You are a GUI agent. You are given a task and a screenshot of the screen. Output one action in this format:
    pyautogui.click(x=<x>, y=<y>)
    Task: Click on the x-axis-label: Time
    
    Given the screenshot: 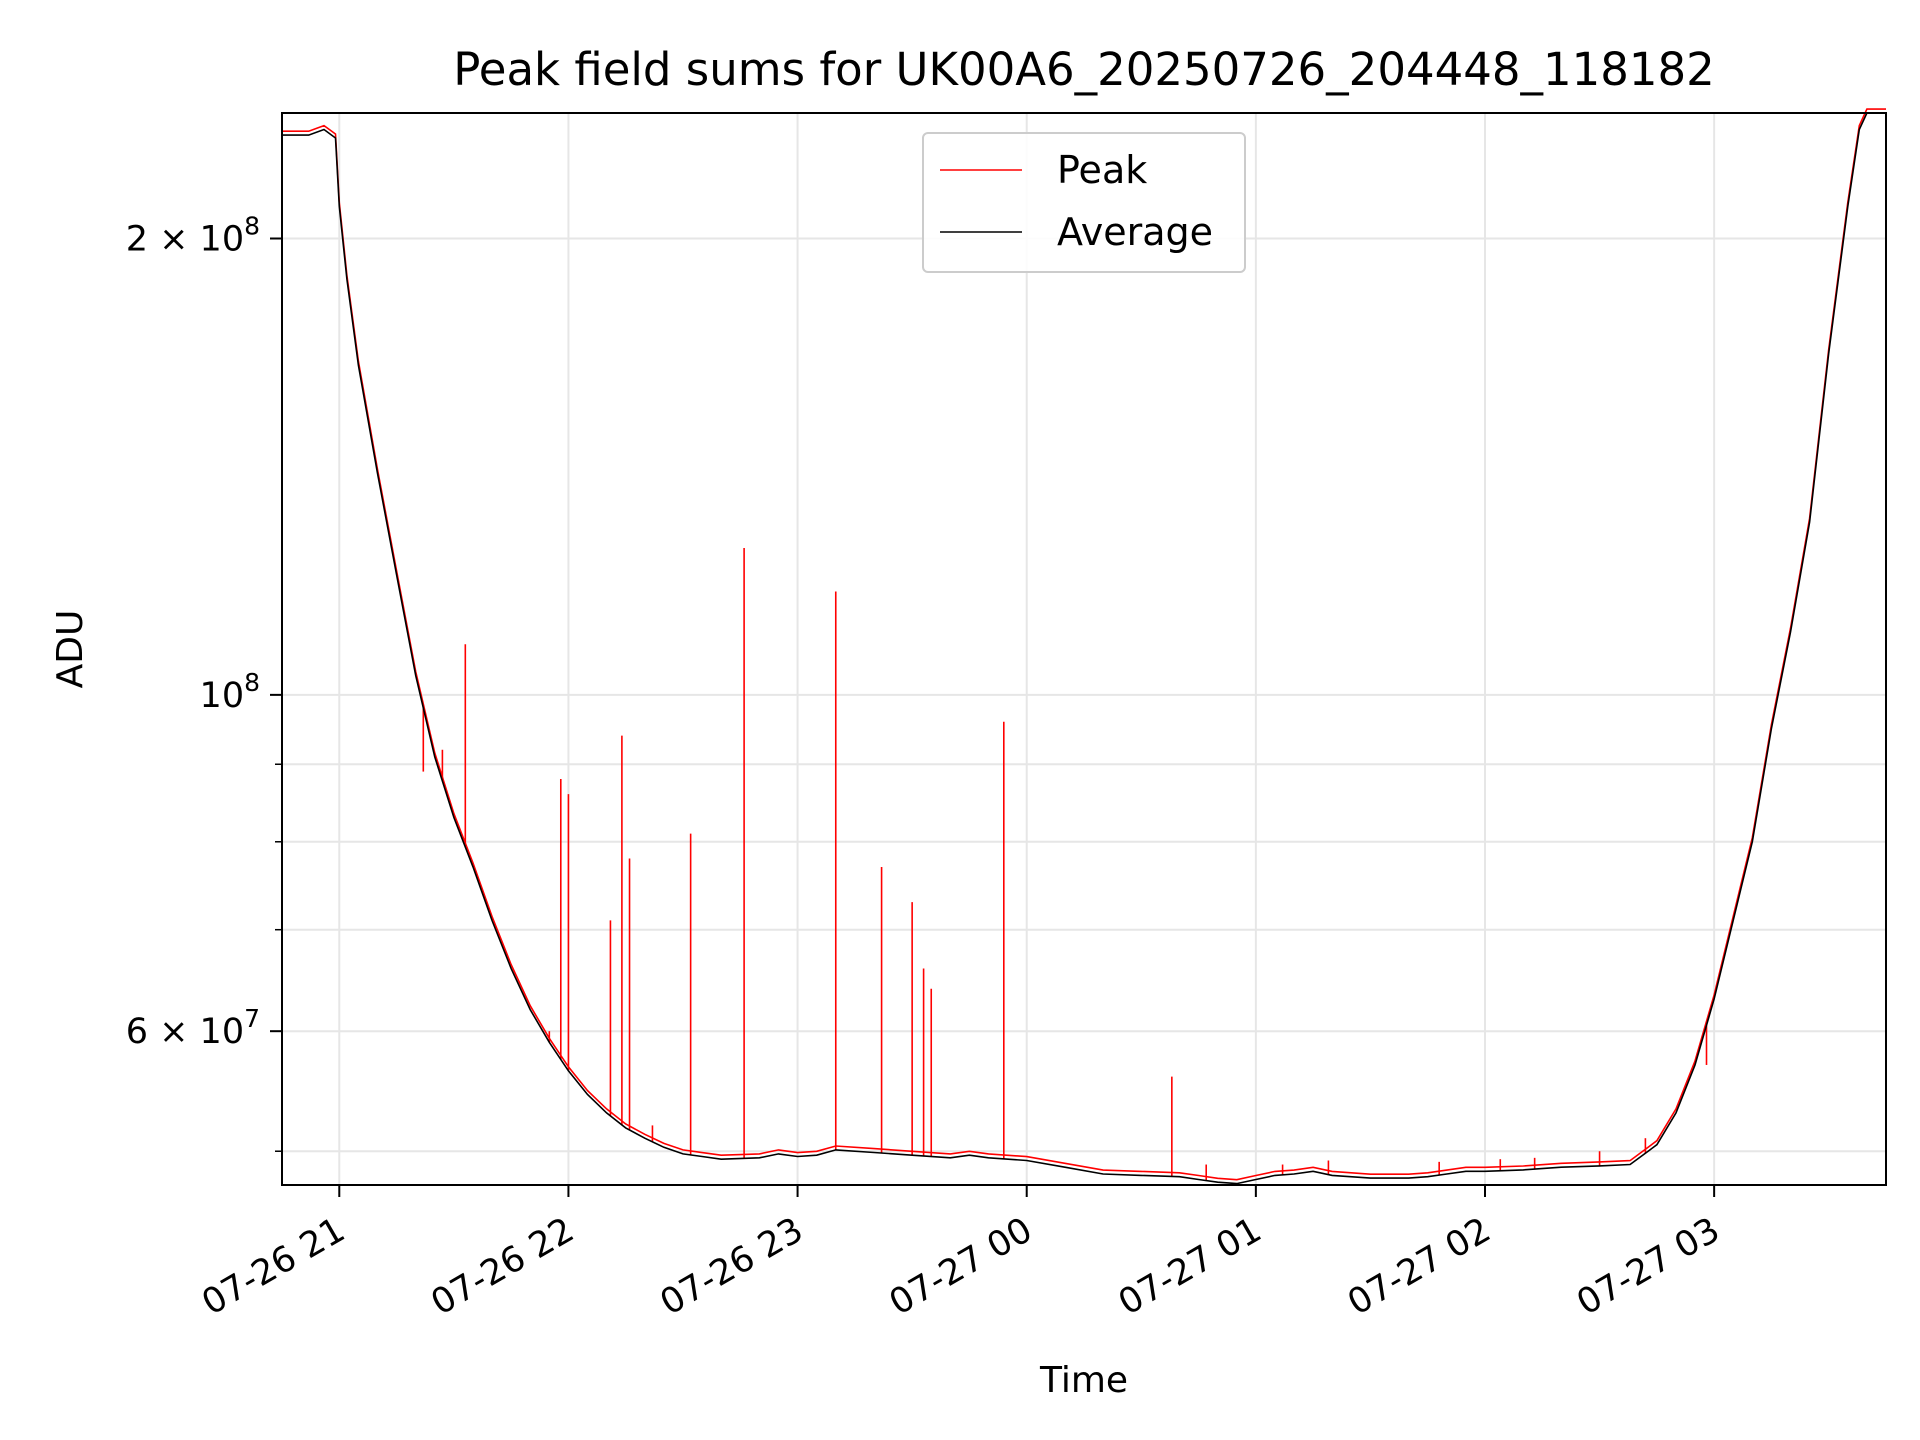 What is the action you would take?
    pyautogui.click(x=1083, y=1380)
    